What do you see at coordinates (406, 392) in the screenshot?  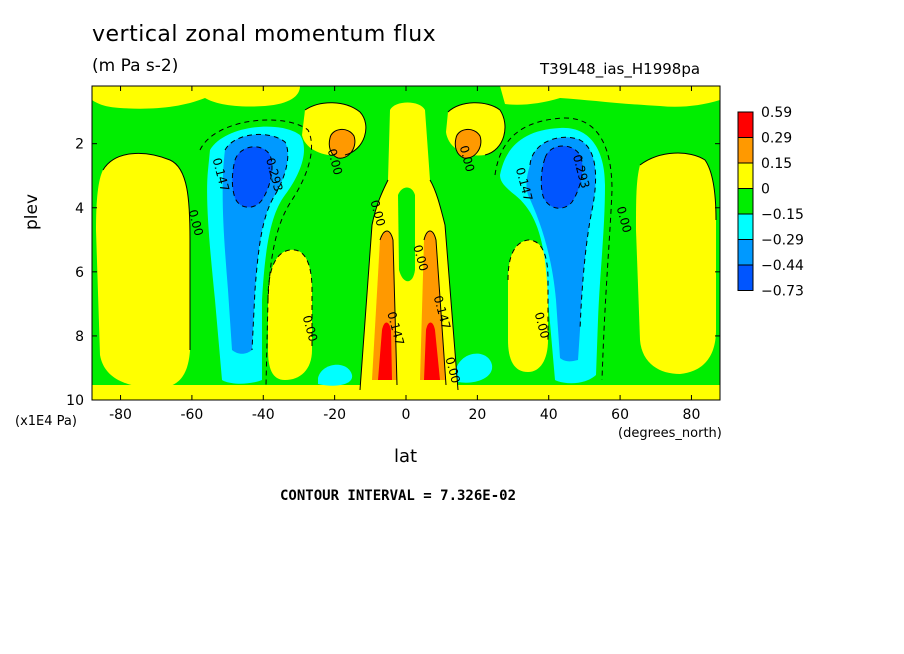 I see `region-yellow-bottom-left` at bounding box center [406, 392].